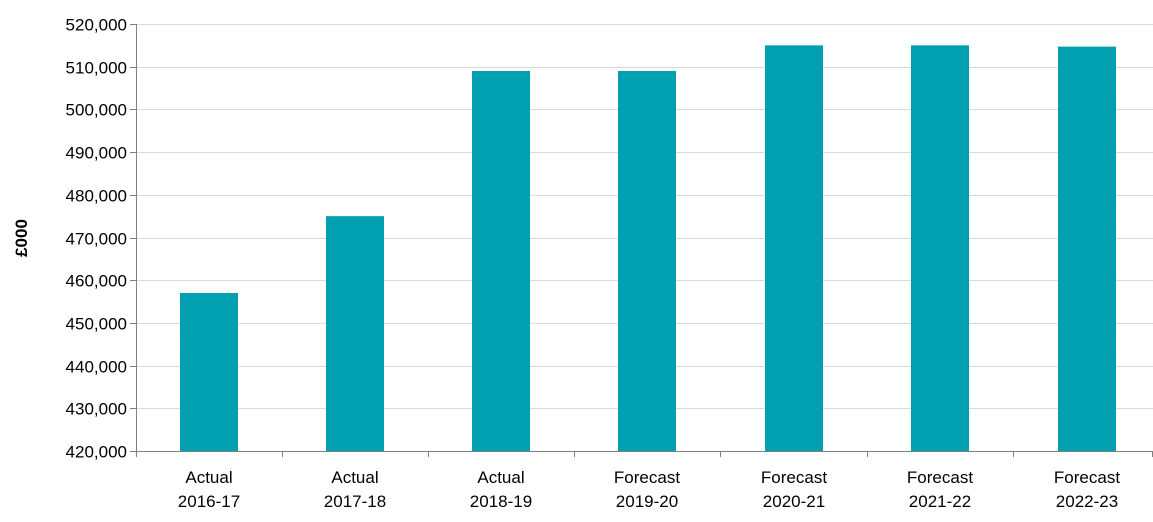 This screenshot has height=522, width=1153. I want to click on y-tick-label: 450,000, so click(96, 324).